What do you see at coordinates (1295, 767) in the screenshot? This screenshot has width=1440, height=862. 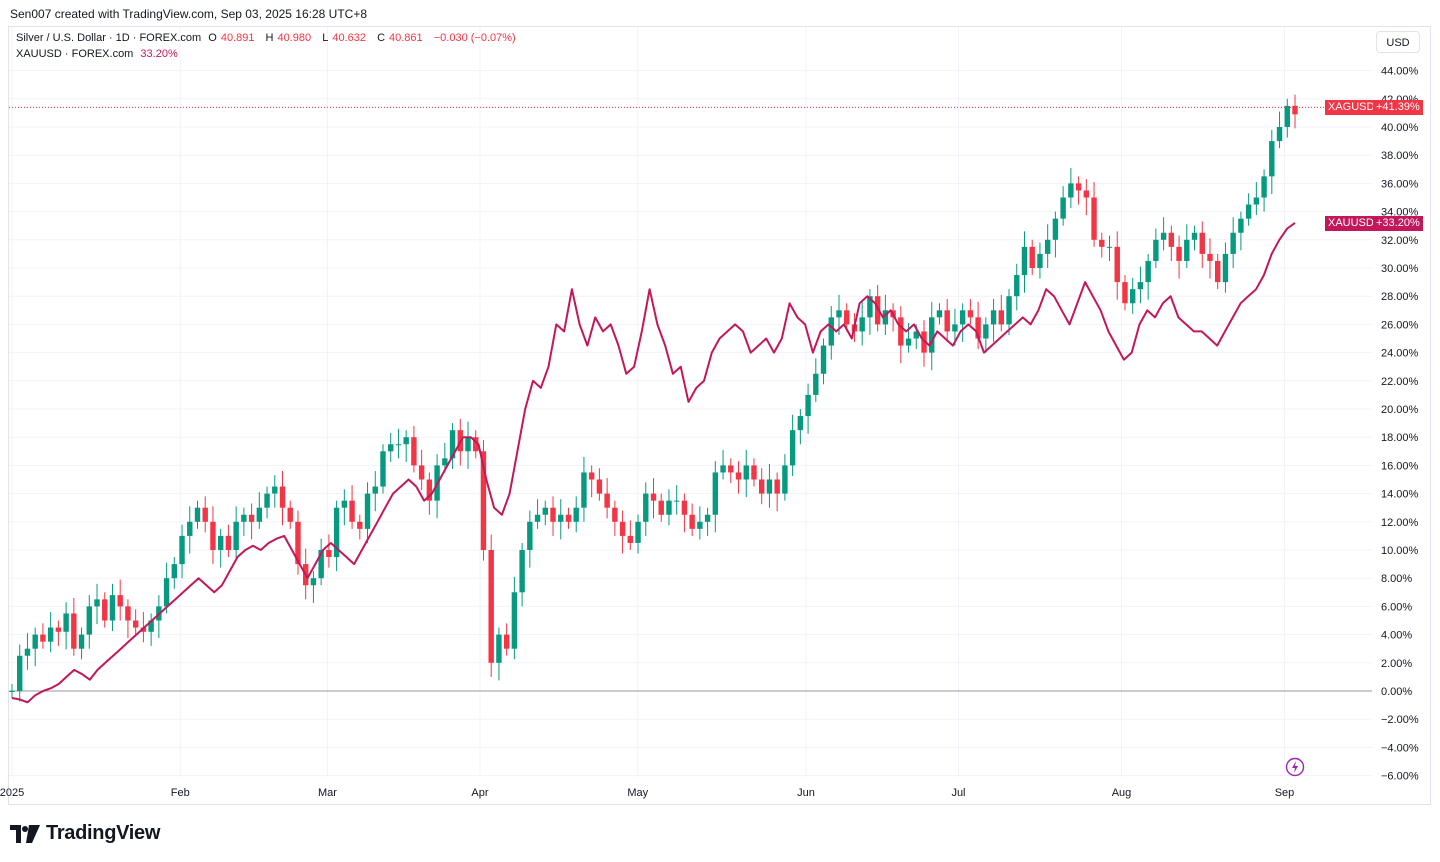 I see `lightning-icon` at bounding box center [1295, 767].